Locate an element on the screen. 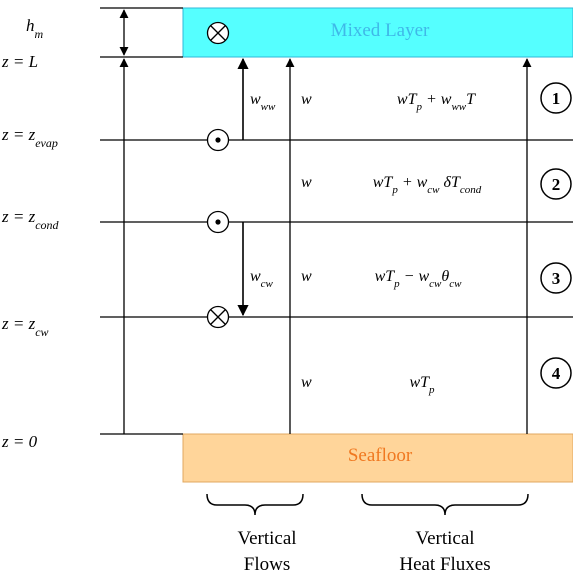  flux-layer3: wTp − wcwθcw is located at coordinates (419, 279).